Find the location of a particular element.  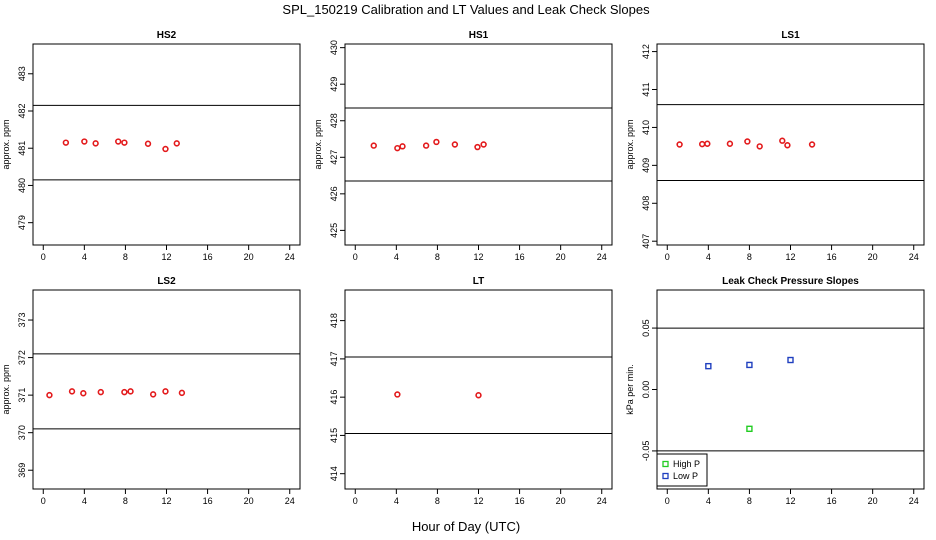

y-tick-label: 373 is located at coordinates (22, 320).